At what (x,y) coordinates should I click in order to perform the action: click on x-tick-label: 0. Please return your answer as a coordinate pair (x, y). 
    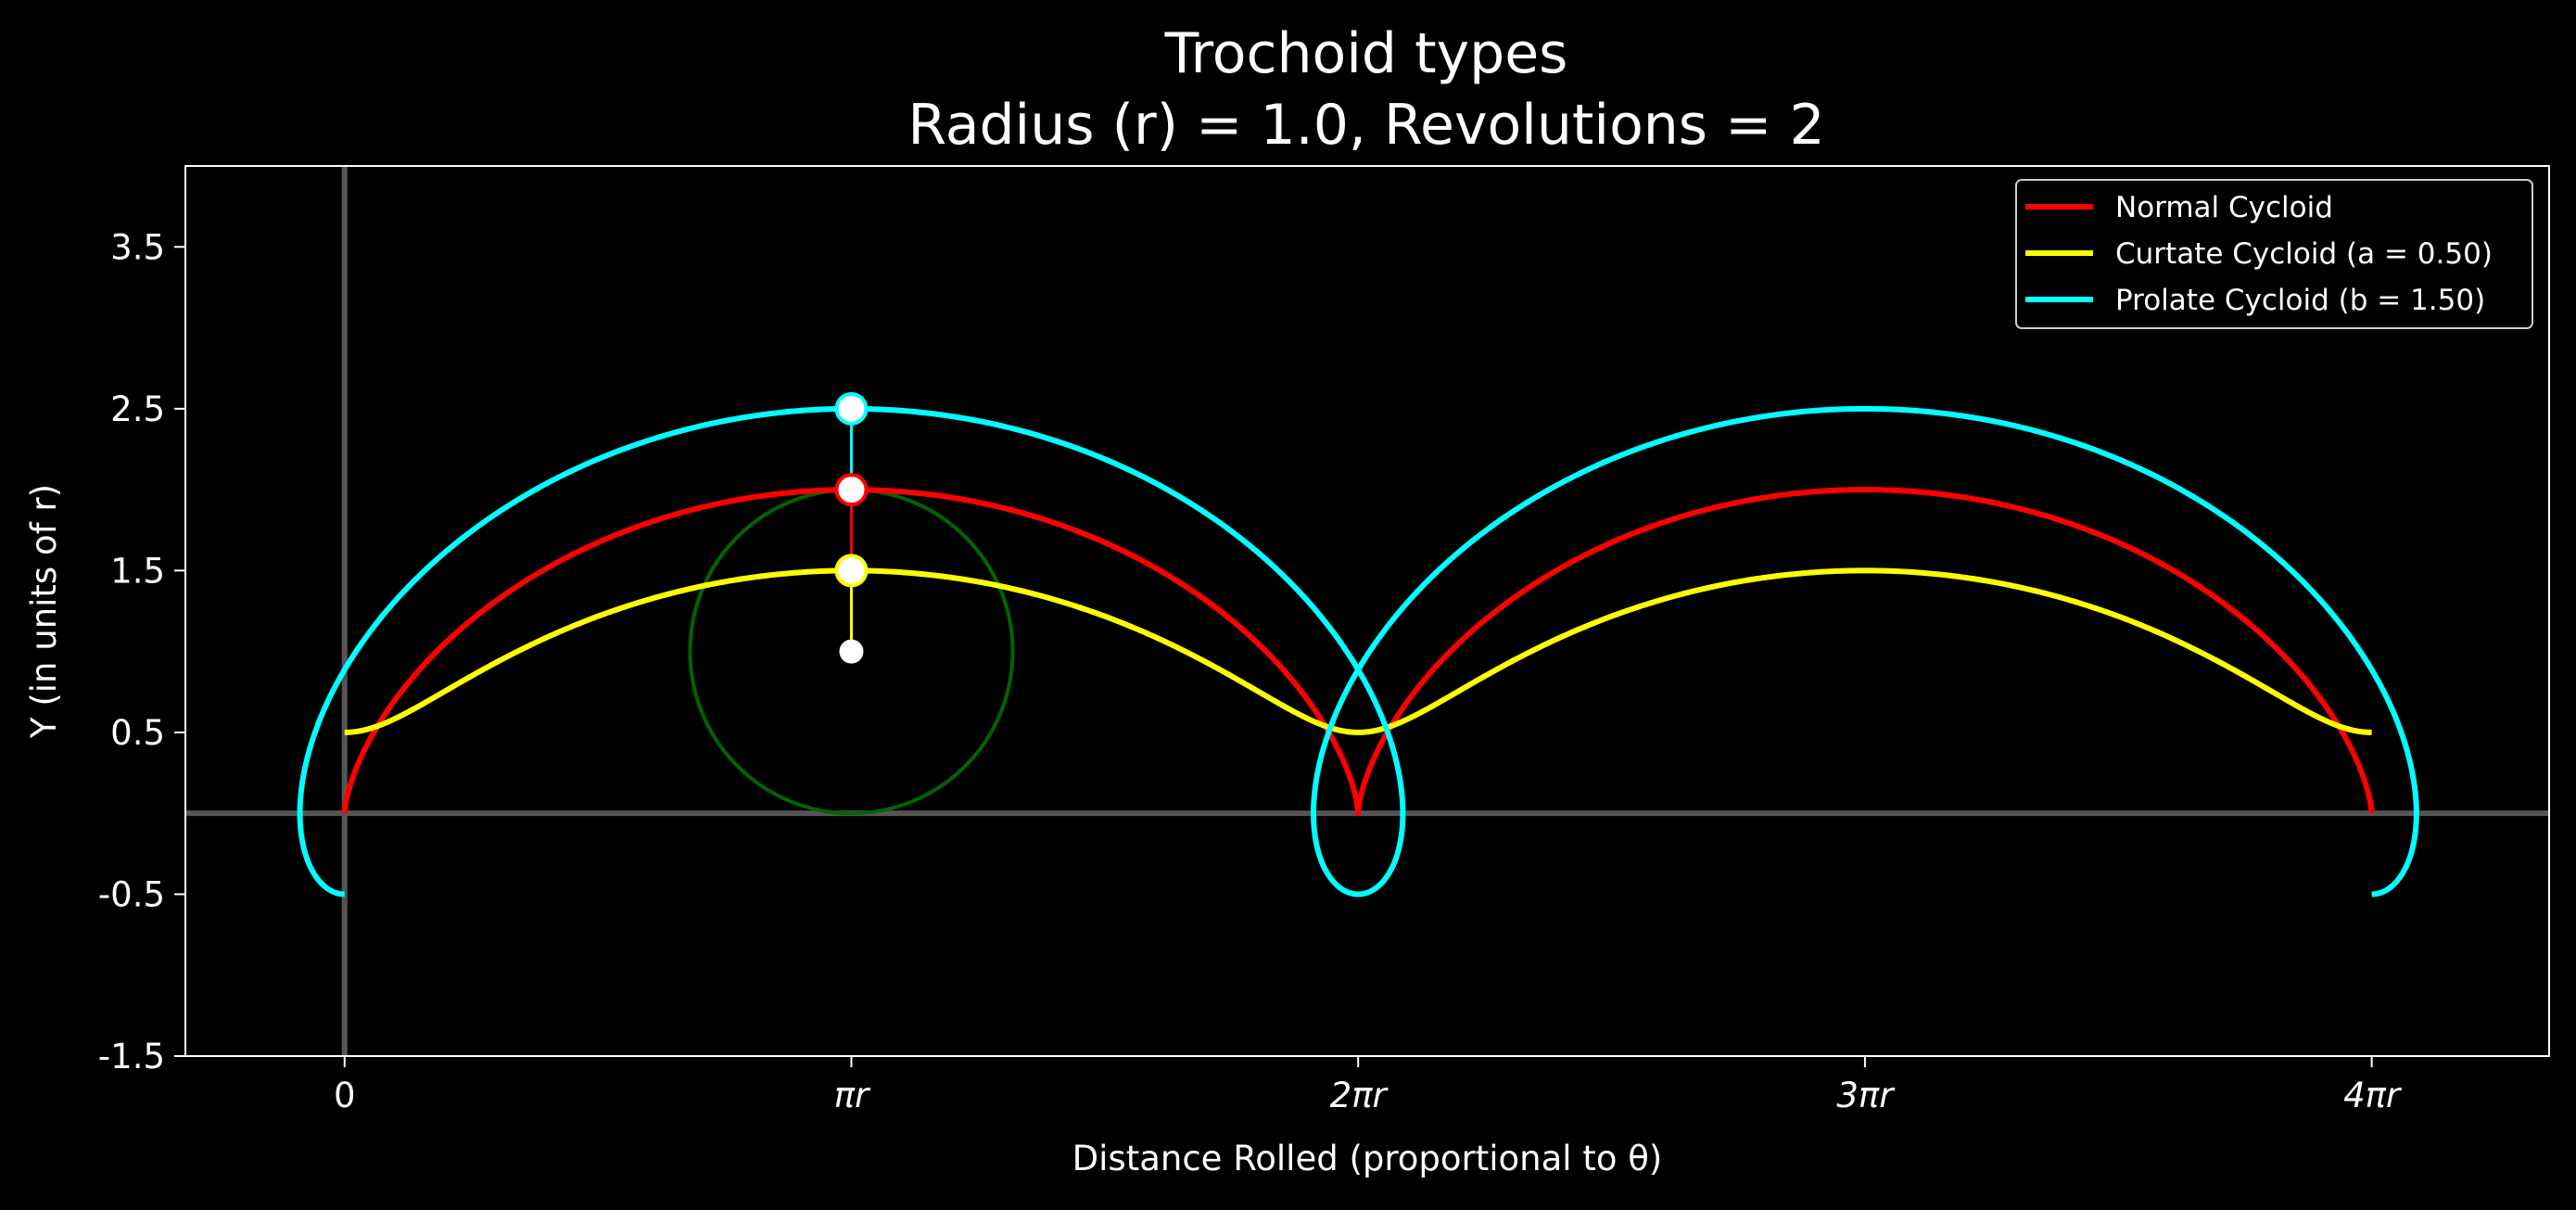
    Looking at the image, I should click on (345, 1095).